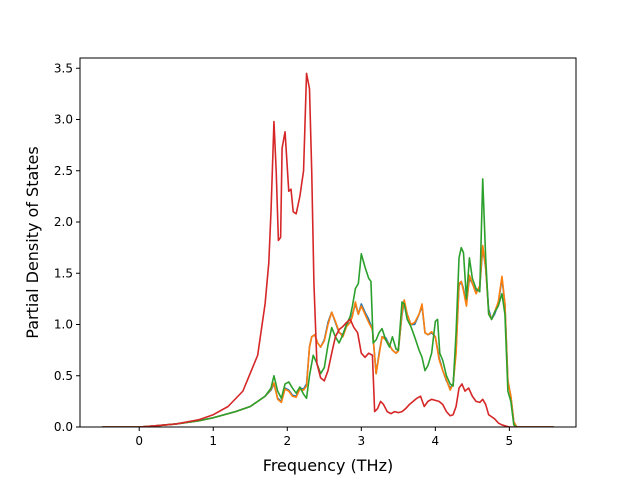 The height and width of the screenshot is (484, 640). What do you see at coordinates (139, 441) in the screenshot?
I see `x-tick-label: 0` at bounding box center [139, 441].